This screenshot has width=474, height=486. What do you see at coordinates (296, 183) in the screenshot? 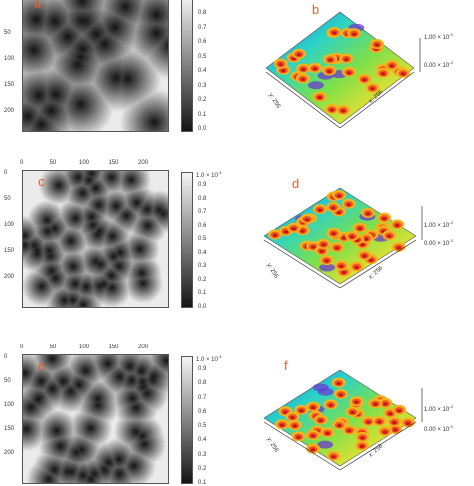
I see `panel-letter: d` at bounding box center [296, 183].